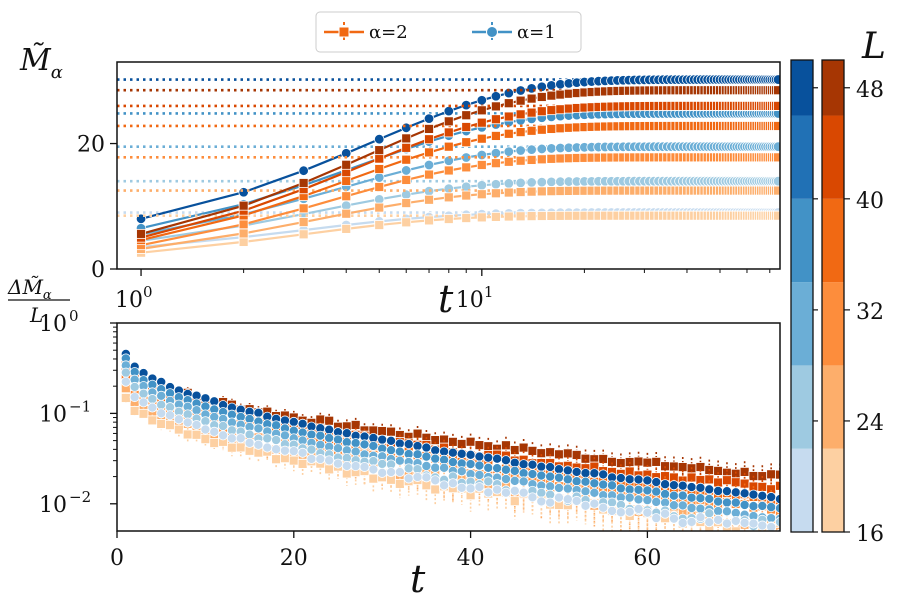 The image size is (897, 598). Describe the element at coordinates (870, 423) in the screenshot. I see `colorbar-tick-label: 24` at that location.